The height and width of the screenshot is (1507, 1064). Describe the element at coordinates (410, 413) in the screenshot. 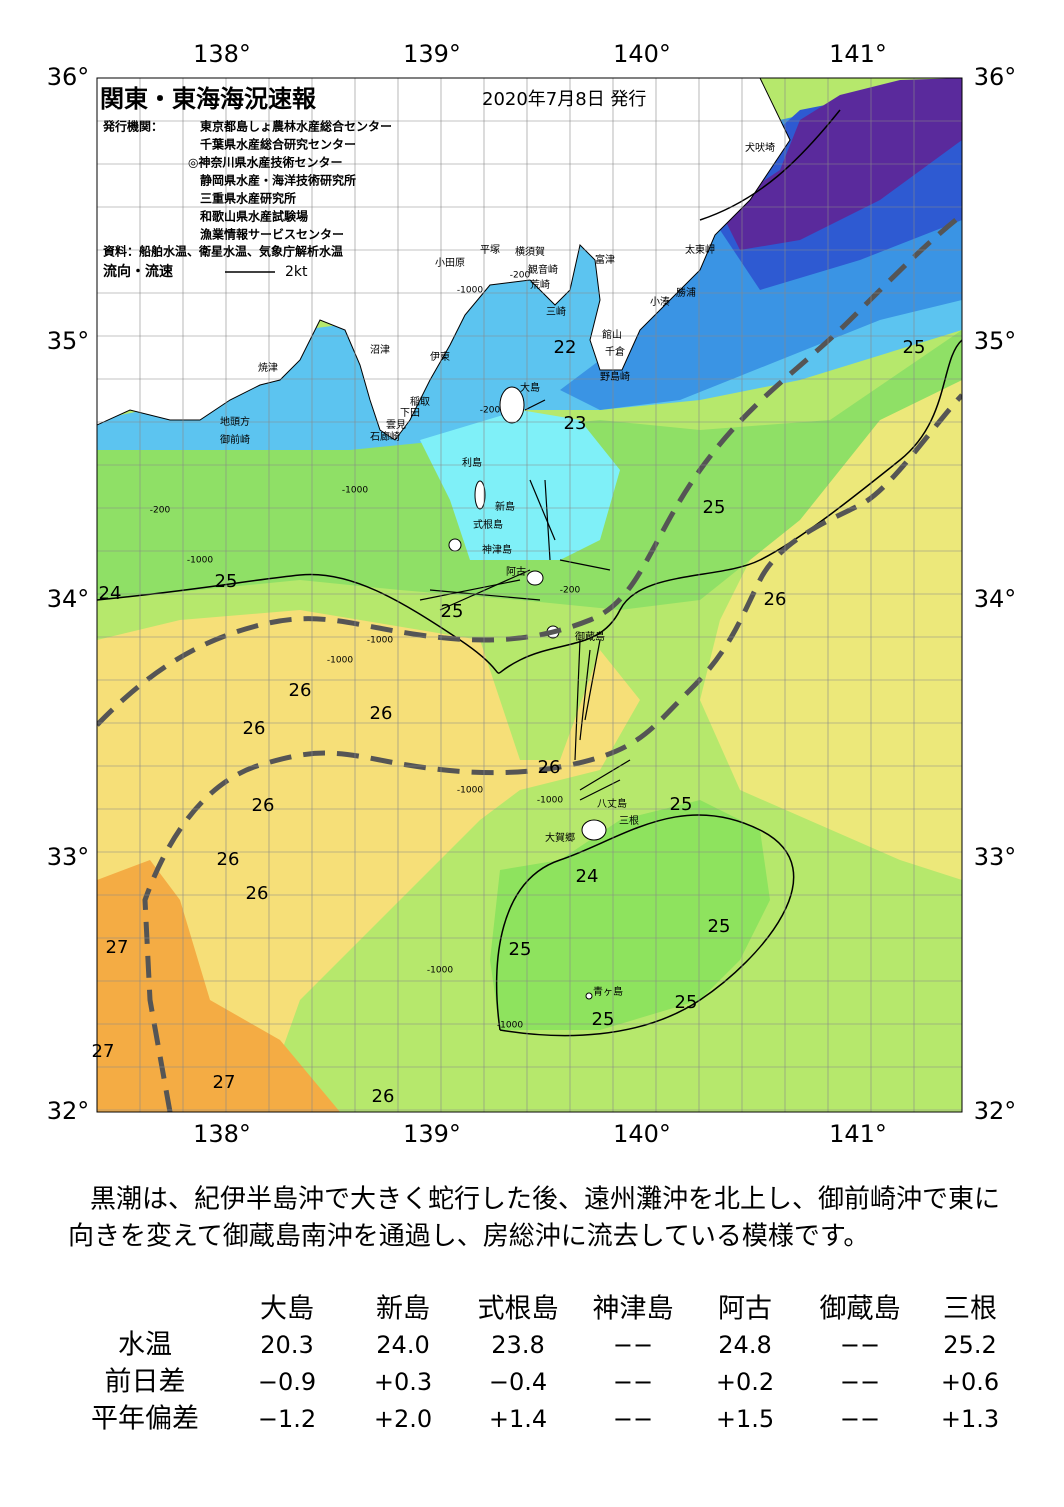

I see `place-name: 下田` at that location.